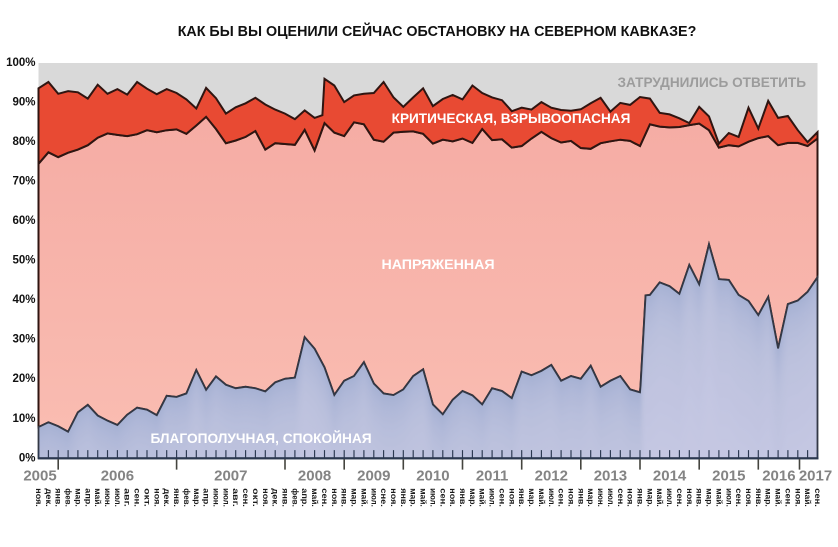 This screenshot has width=838, height=547. I want to click on svg-text: 2010, so click(432, 475).